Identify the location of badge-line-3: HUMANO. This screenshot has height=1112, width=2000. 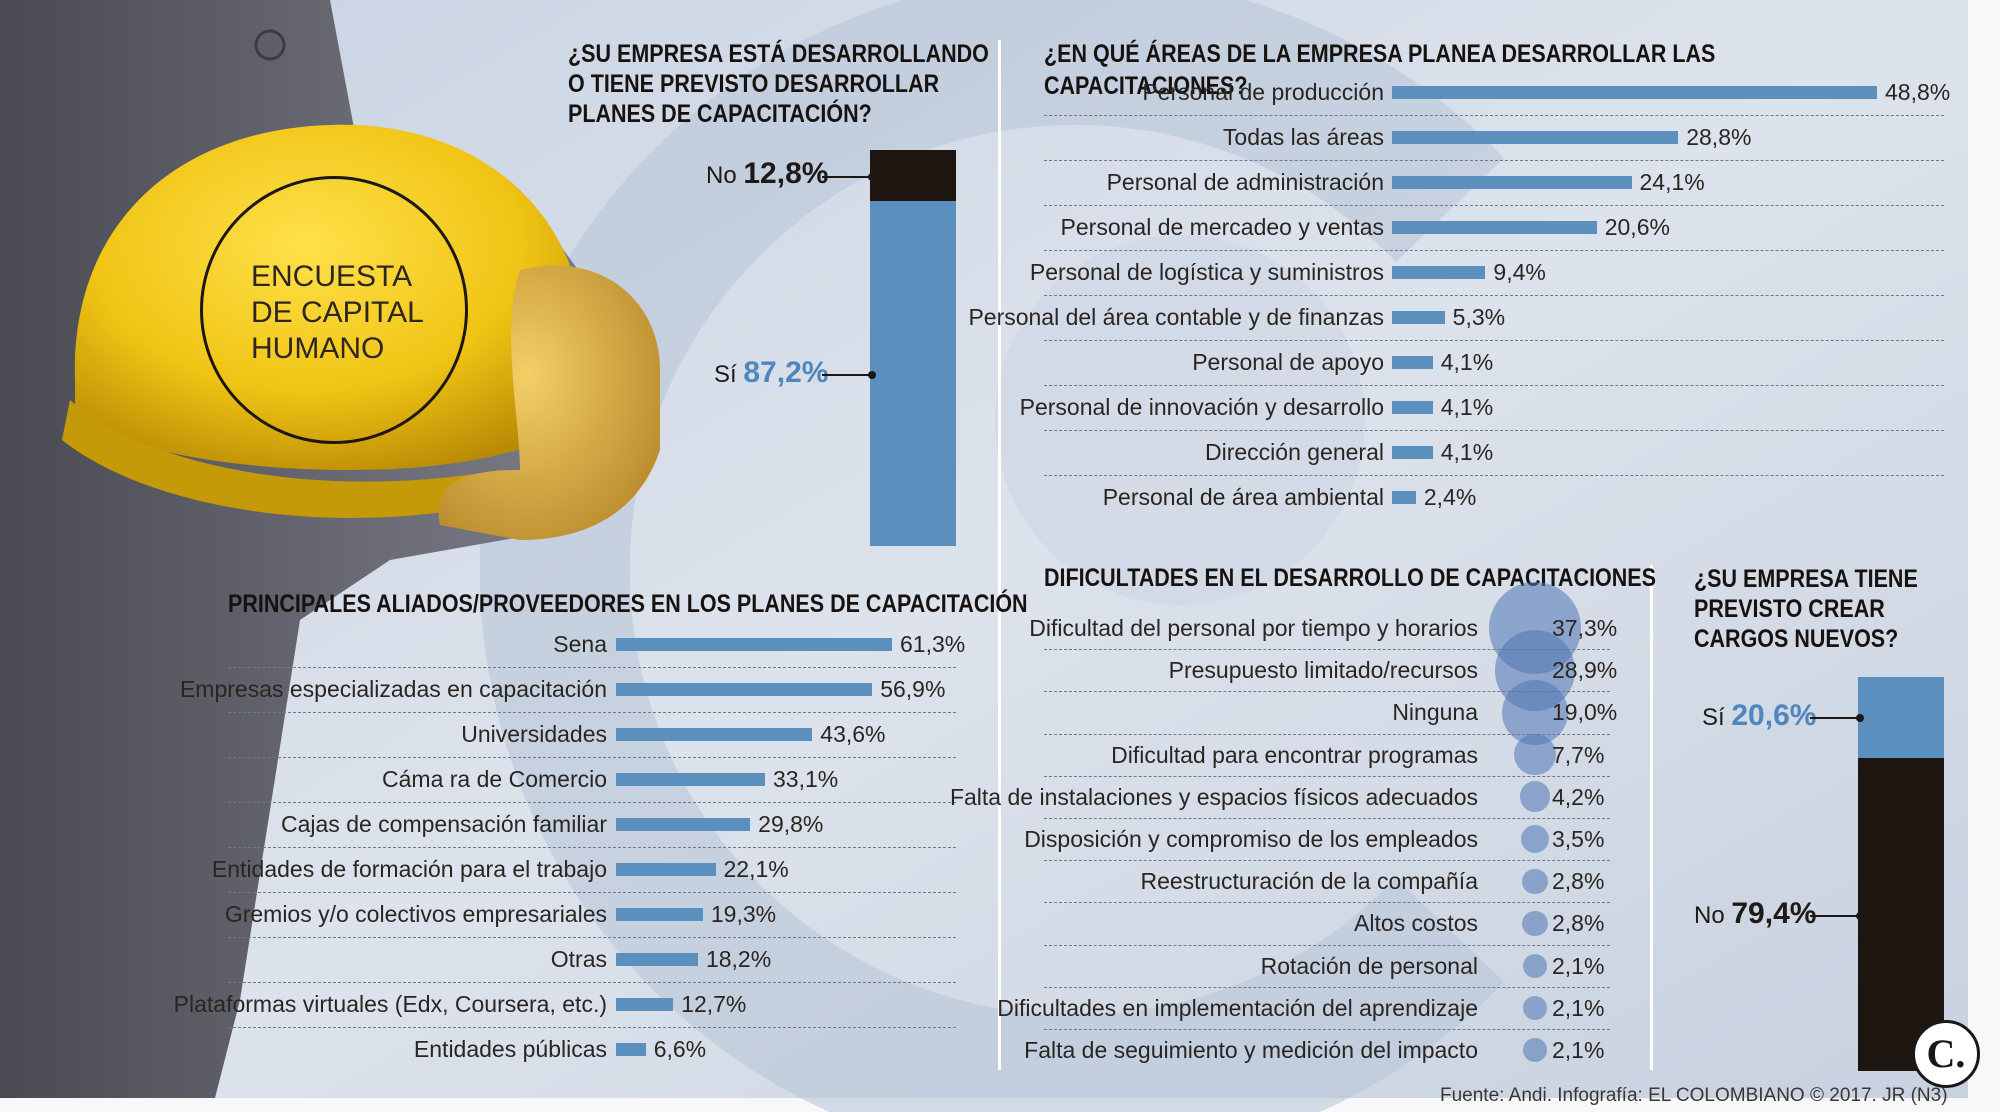
(318, 348).